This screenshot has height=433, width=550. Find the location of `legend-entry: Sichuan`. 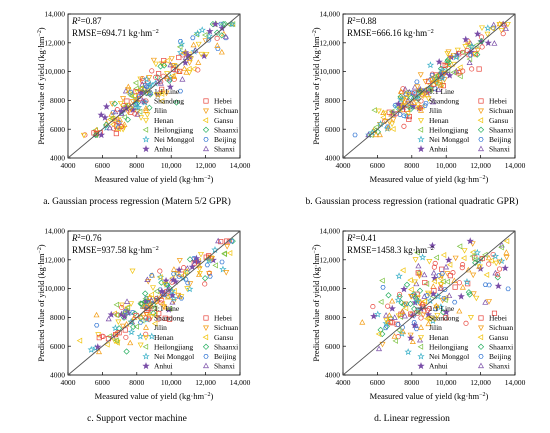

legend-entry: Sichuan is located at coordinates (501, 327).